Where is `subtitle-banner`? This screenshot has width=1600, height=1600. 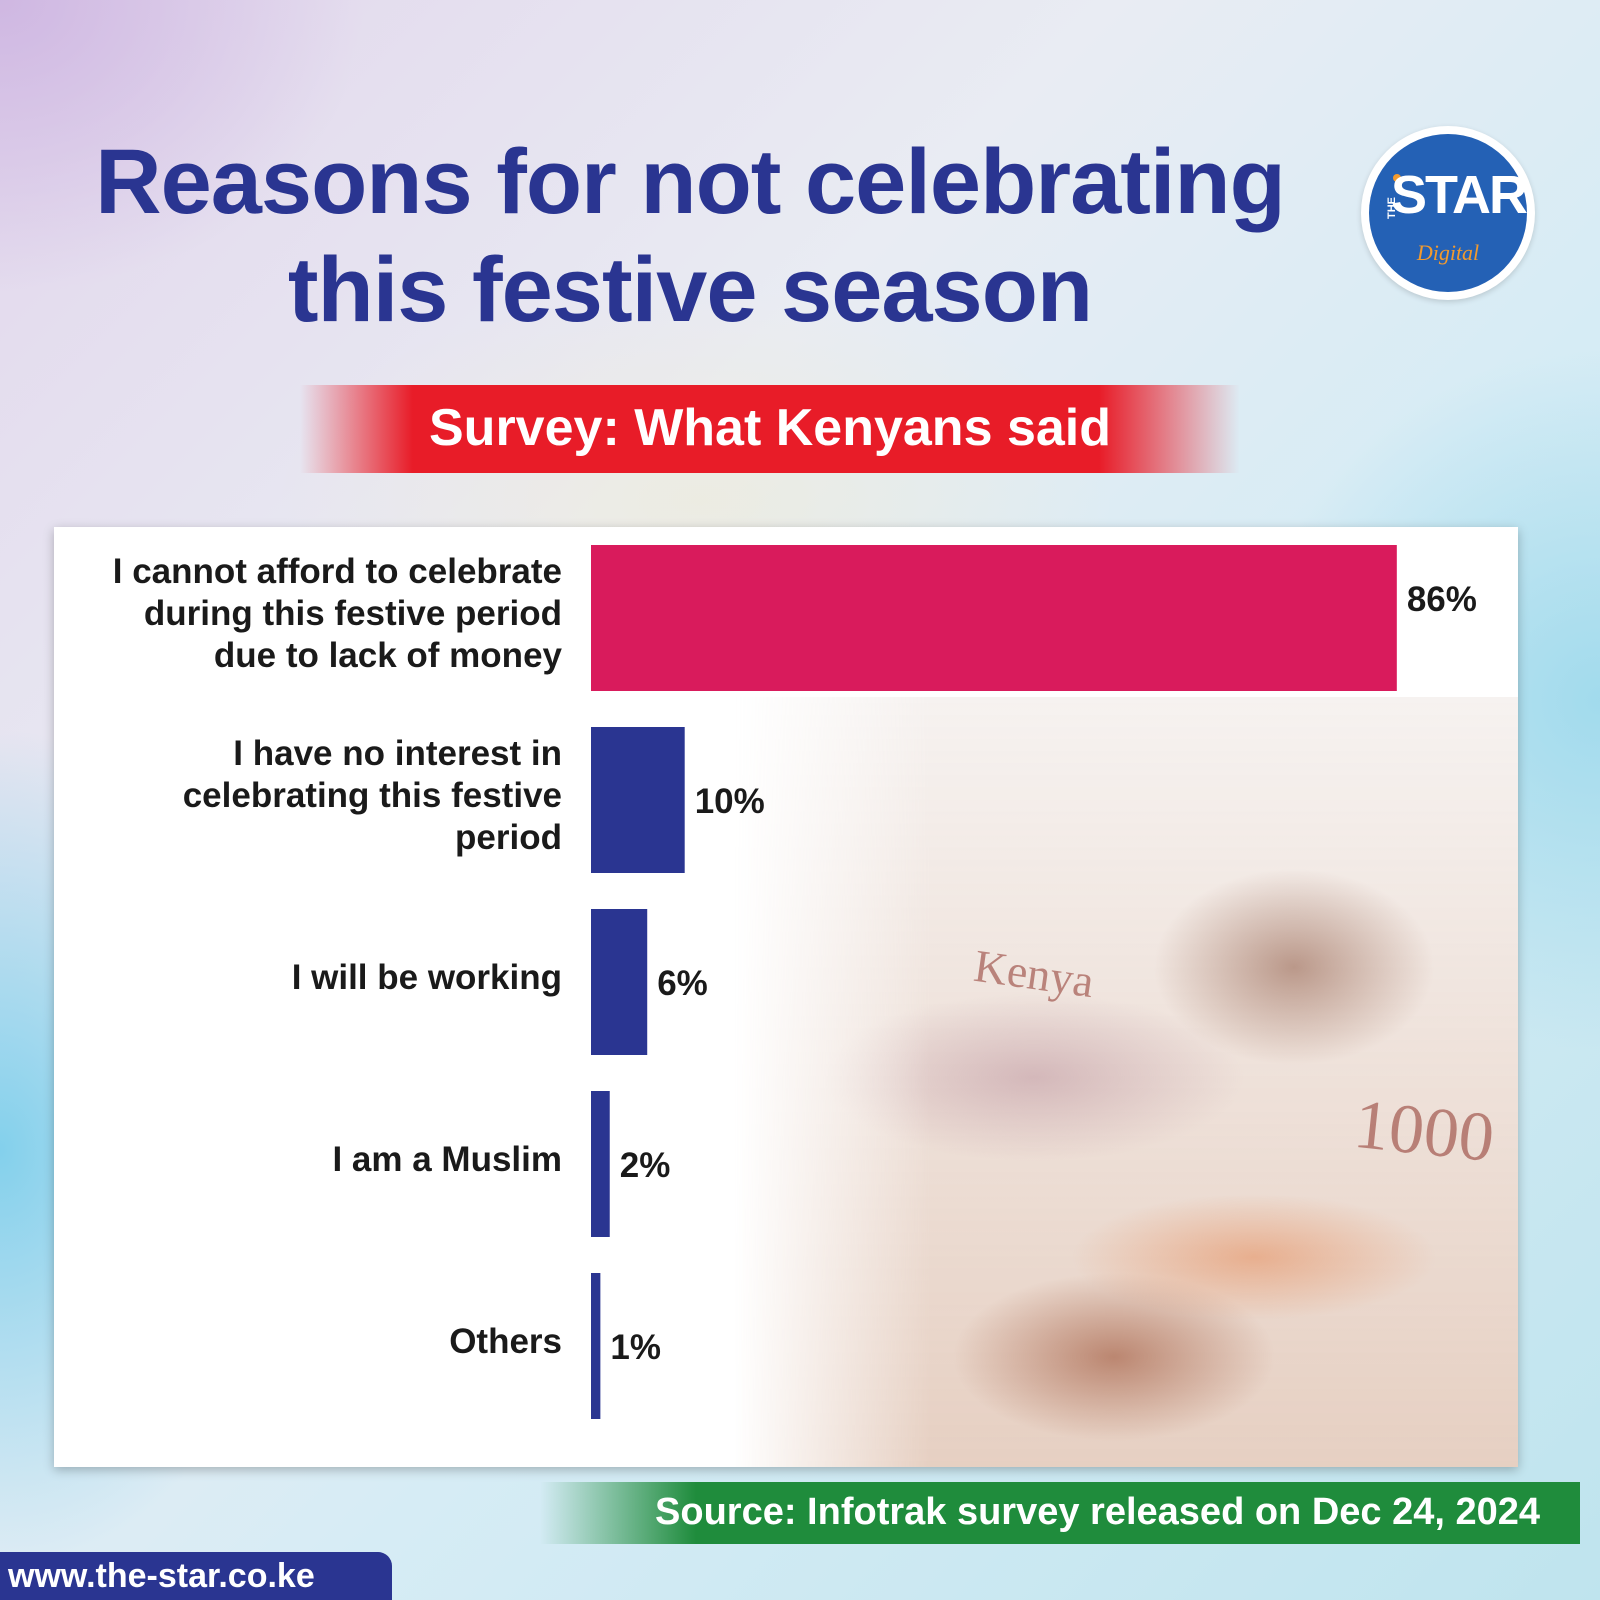 subtitle-banner is located at coordinates (770, 429).